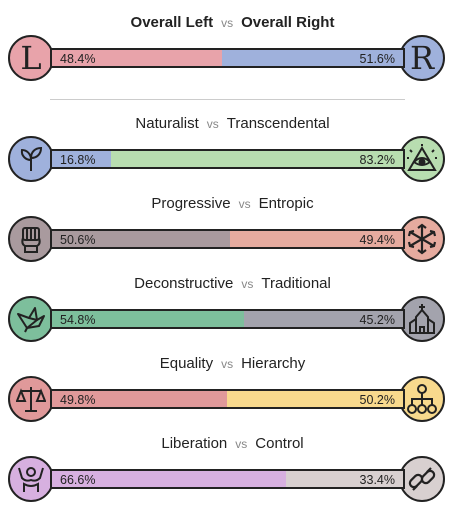 This screenshot has height=529, width=465. Describe the element at coordinates (312, 58) in the screenshot. I see `overall-right-fill` at that location.